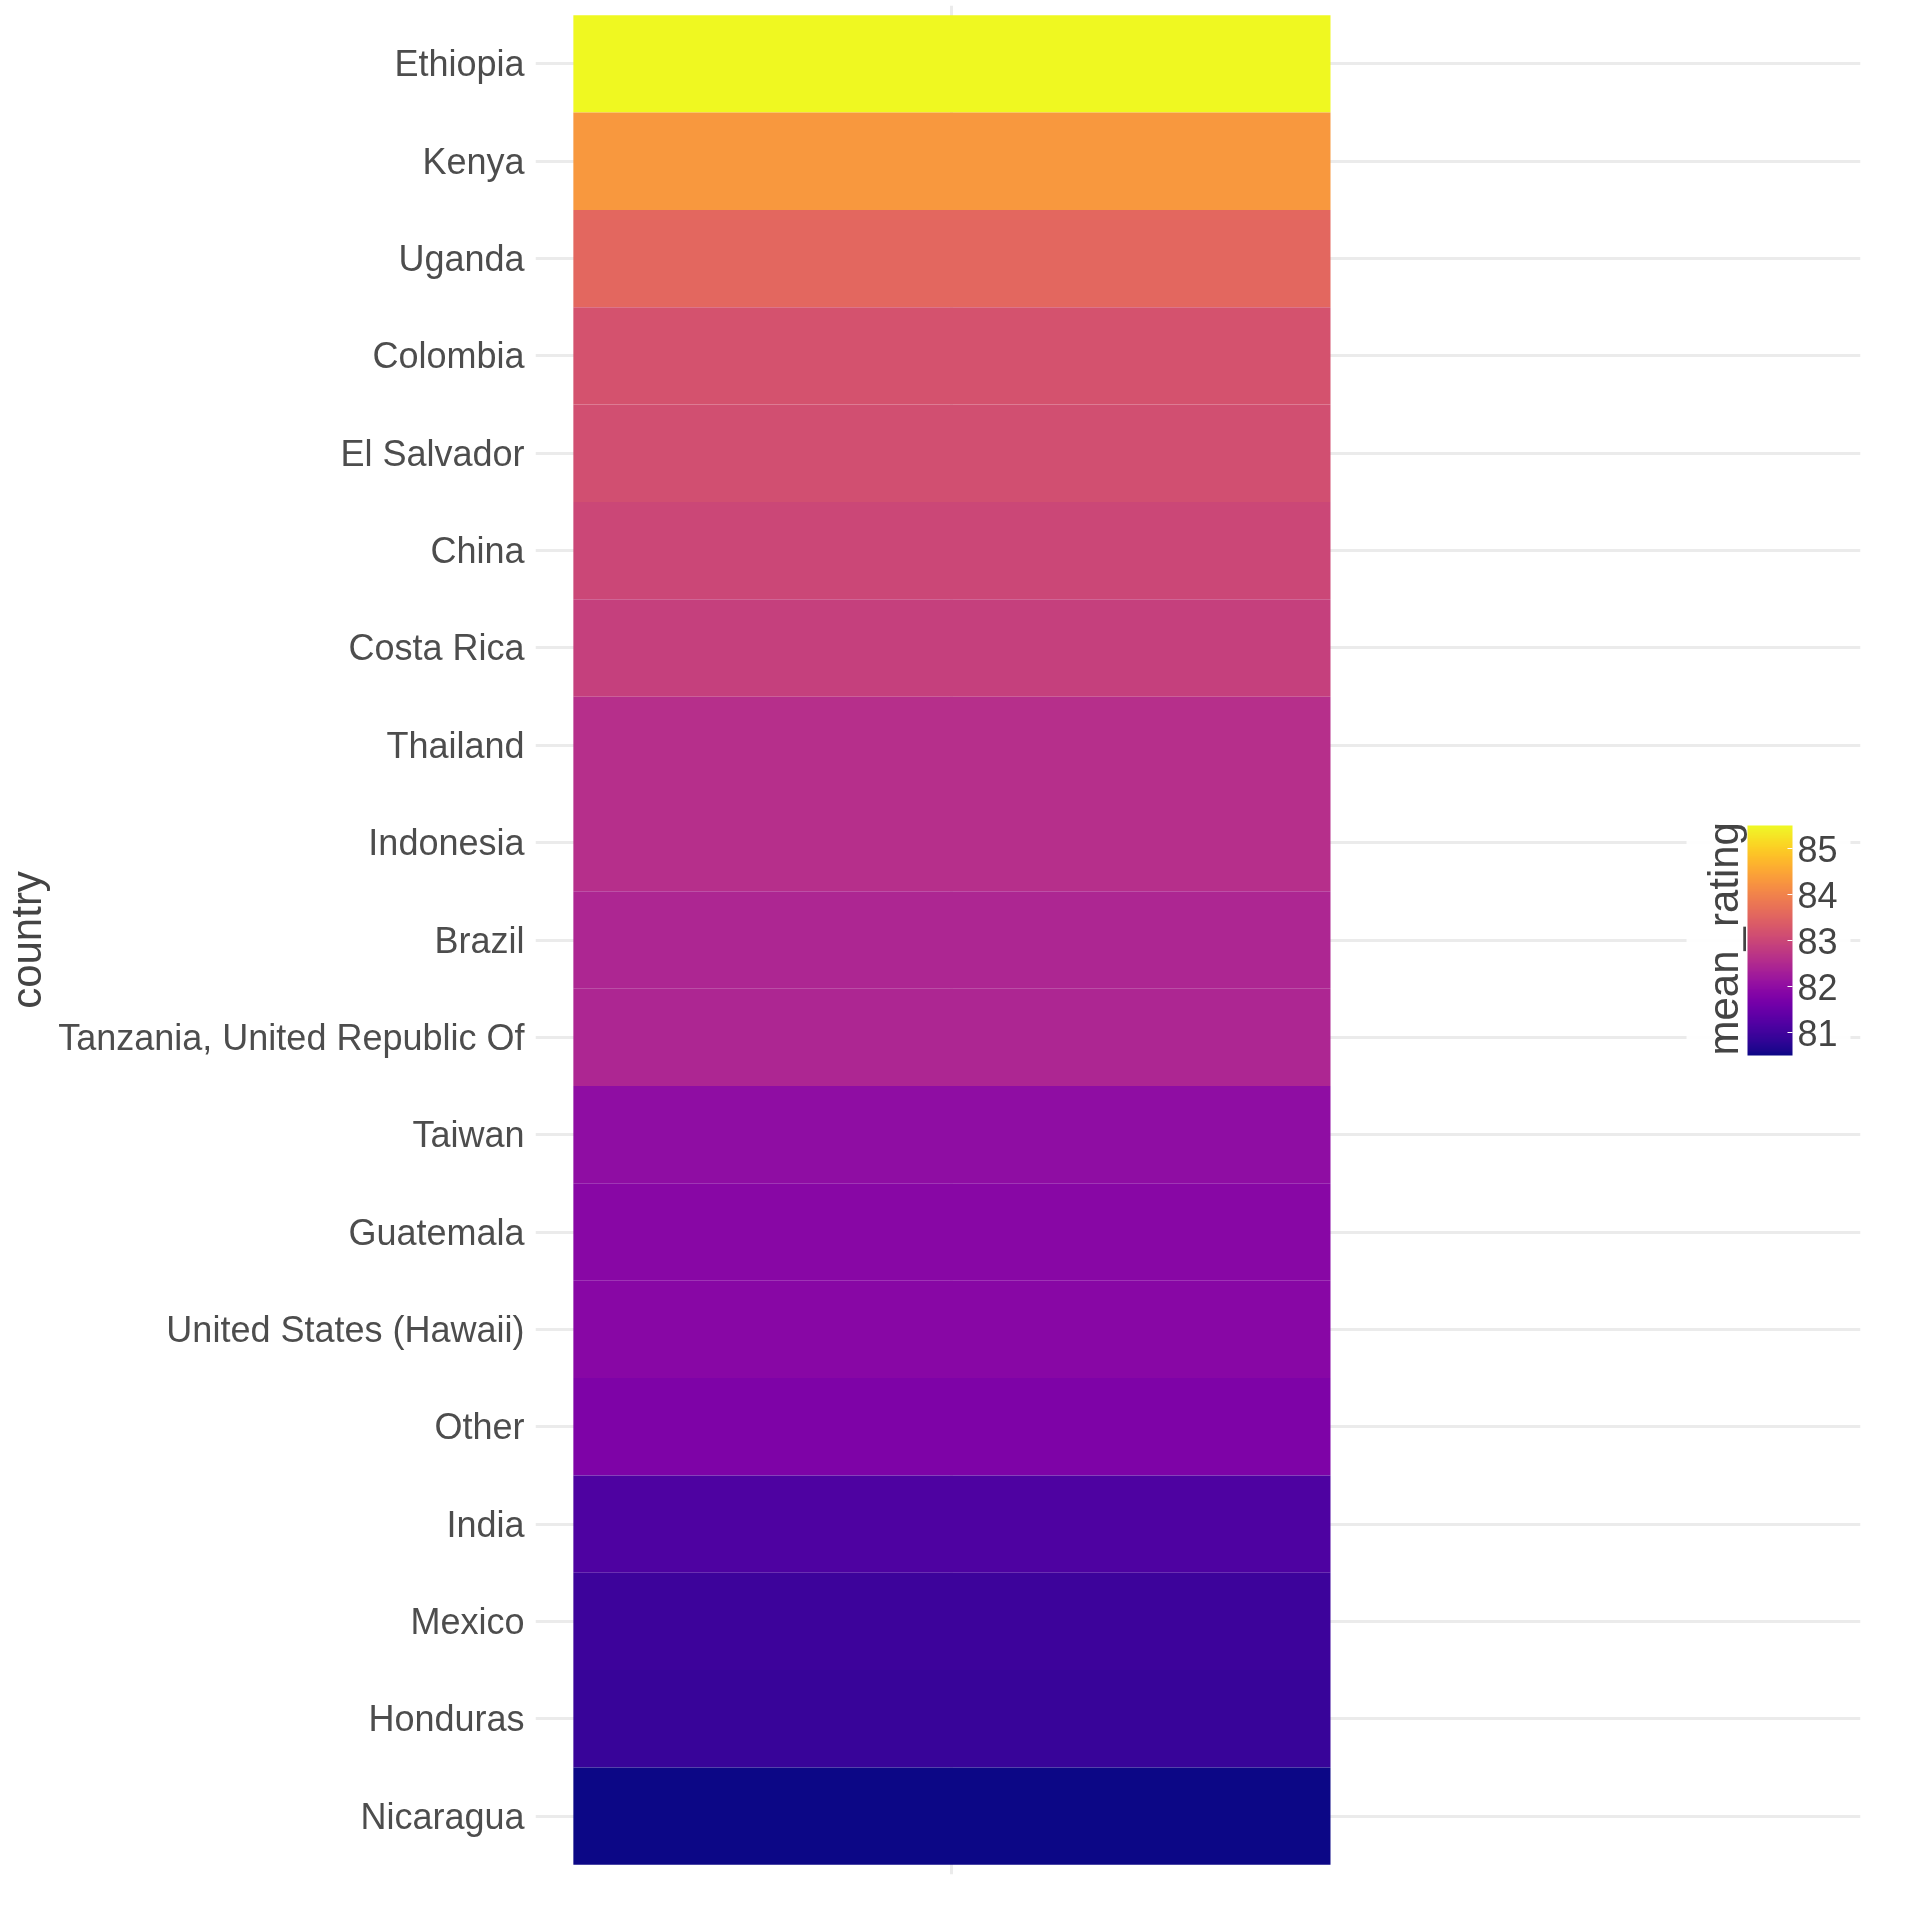  What do you see at coordinates (27, 940) in the screenshot?
I see `y-axis-title: country` at bounding box center [27, 940].